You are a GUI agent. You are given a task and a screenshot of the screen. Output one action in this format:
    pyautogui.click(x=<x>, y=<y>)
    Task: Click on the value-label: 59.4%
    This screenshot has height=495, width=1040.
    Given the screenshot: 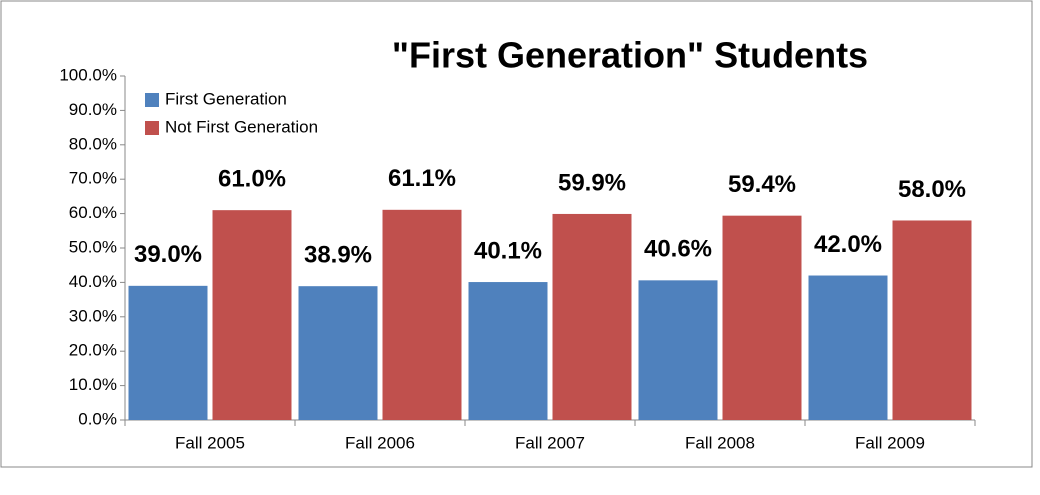 What is the action you would take?
    pyautogui.click(x=762, y=184)
    